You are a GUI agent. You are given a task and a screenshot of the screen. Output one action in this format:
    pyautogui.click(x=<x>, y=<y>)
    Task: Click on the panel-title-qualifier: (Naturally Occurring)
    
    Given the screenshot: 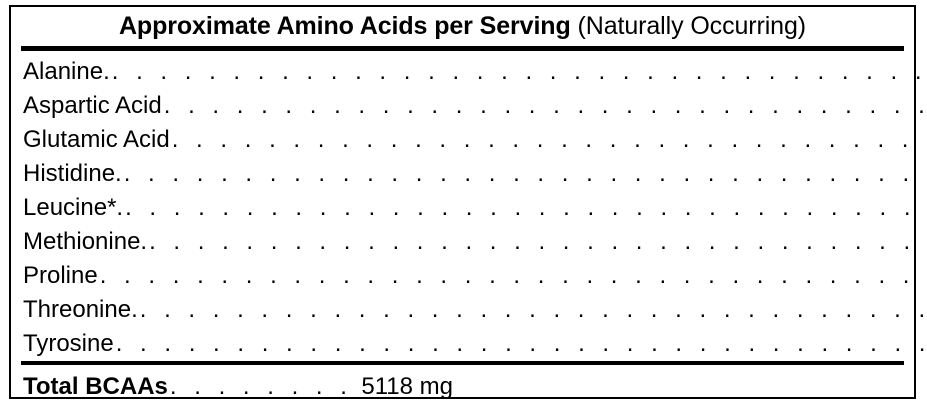 What is the action you would take?
    pyautogui.click(x=692, y=26)
    